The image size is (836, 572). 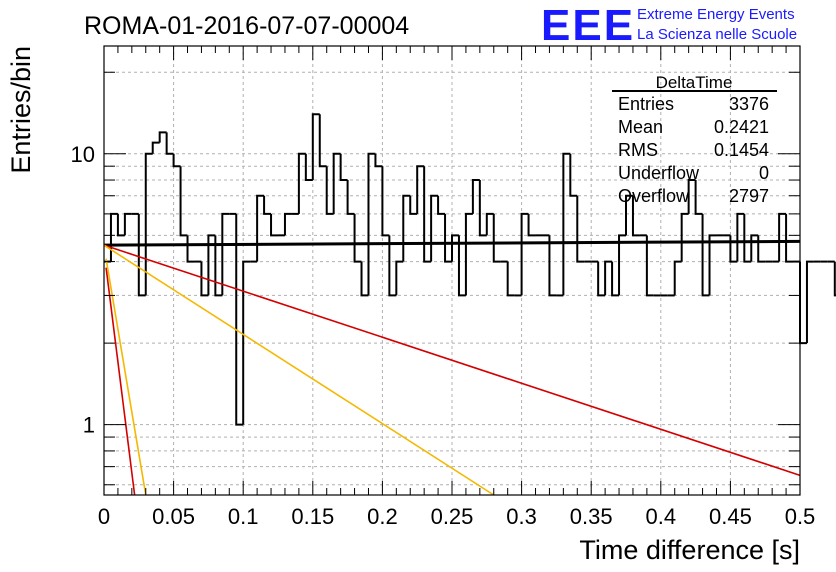 I want to click on stats-label: Overflow, so click(x=654, y=196).